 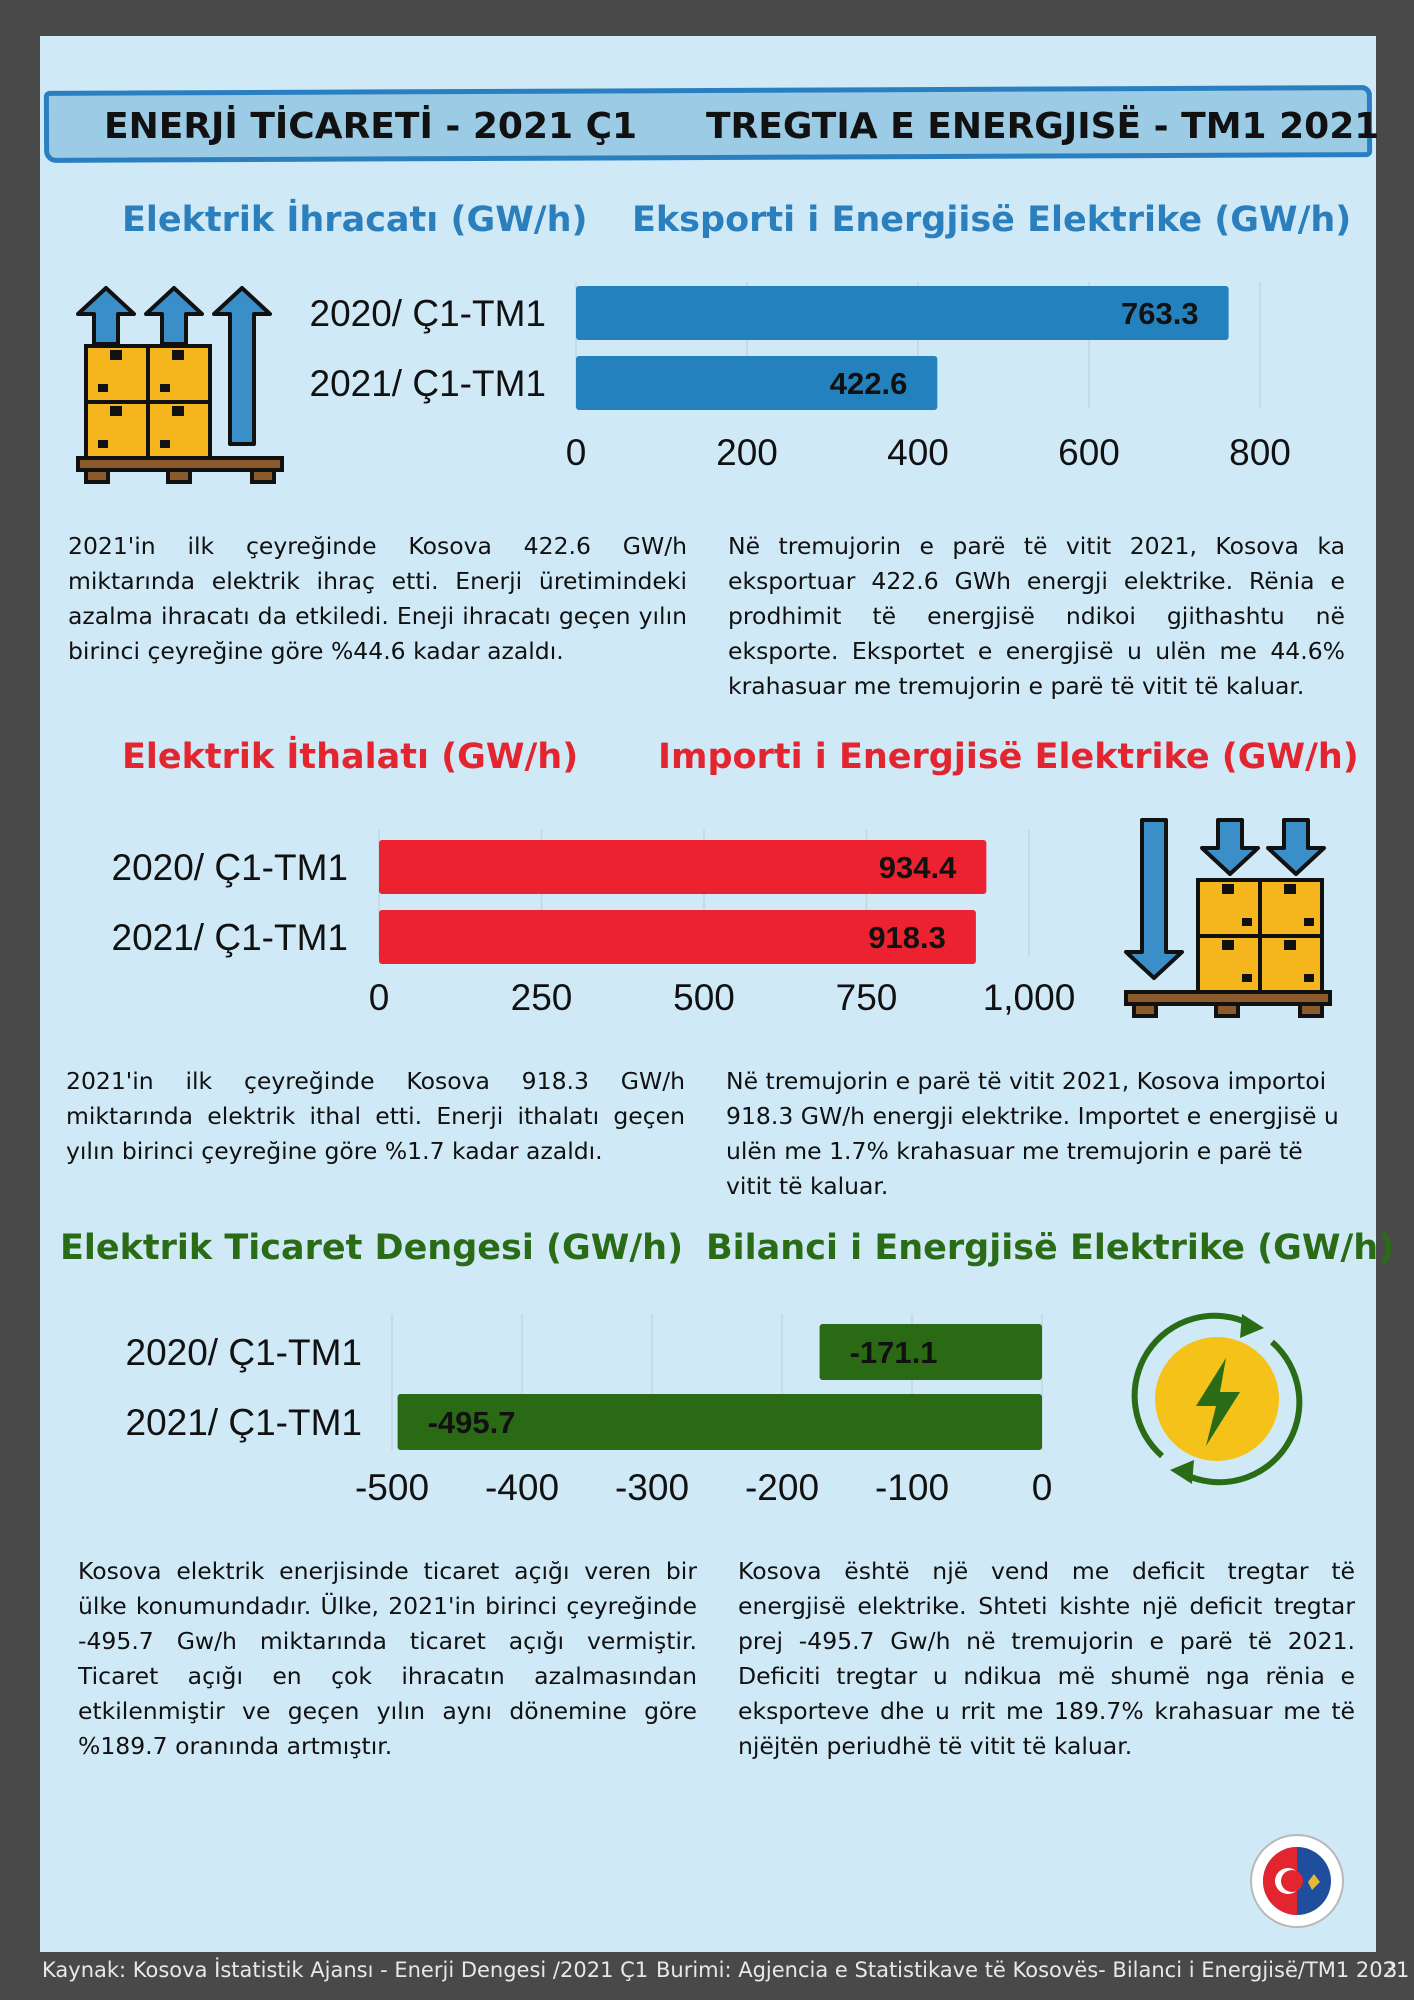 What do you see at coordinates (782, 1487) in the screenshot?
I see `tick-label: -200` at bounding box center [782, 1487].